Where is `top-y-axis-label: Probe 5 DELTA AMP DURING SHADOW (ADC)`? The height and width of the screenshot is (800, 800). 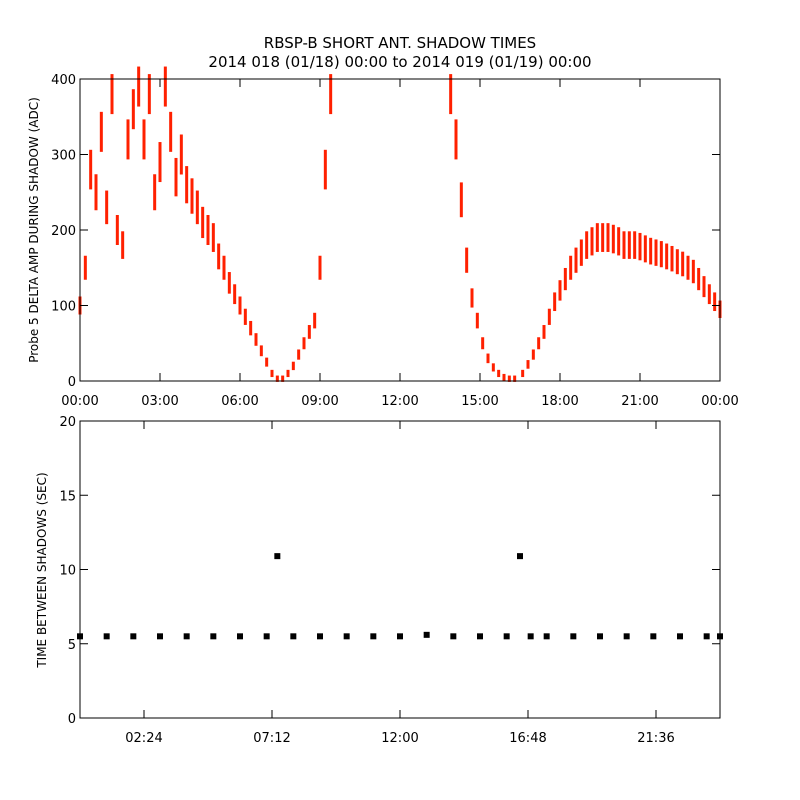 top-y-axis-label: Probe 5 DELTA AMP DURING SHADOW (ADC) is located at coordinates (34, 230).